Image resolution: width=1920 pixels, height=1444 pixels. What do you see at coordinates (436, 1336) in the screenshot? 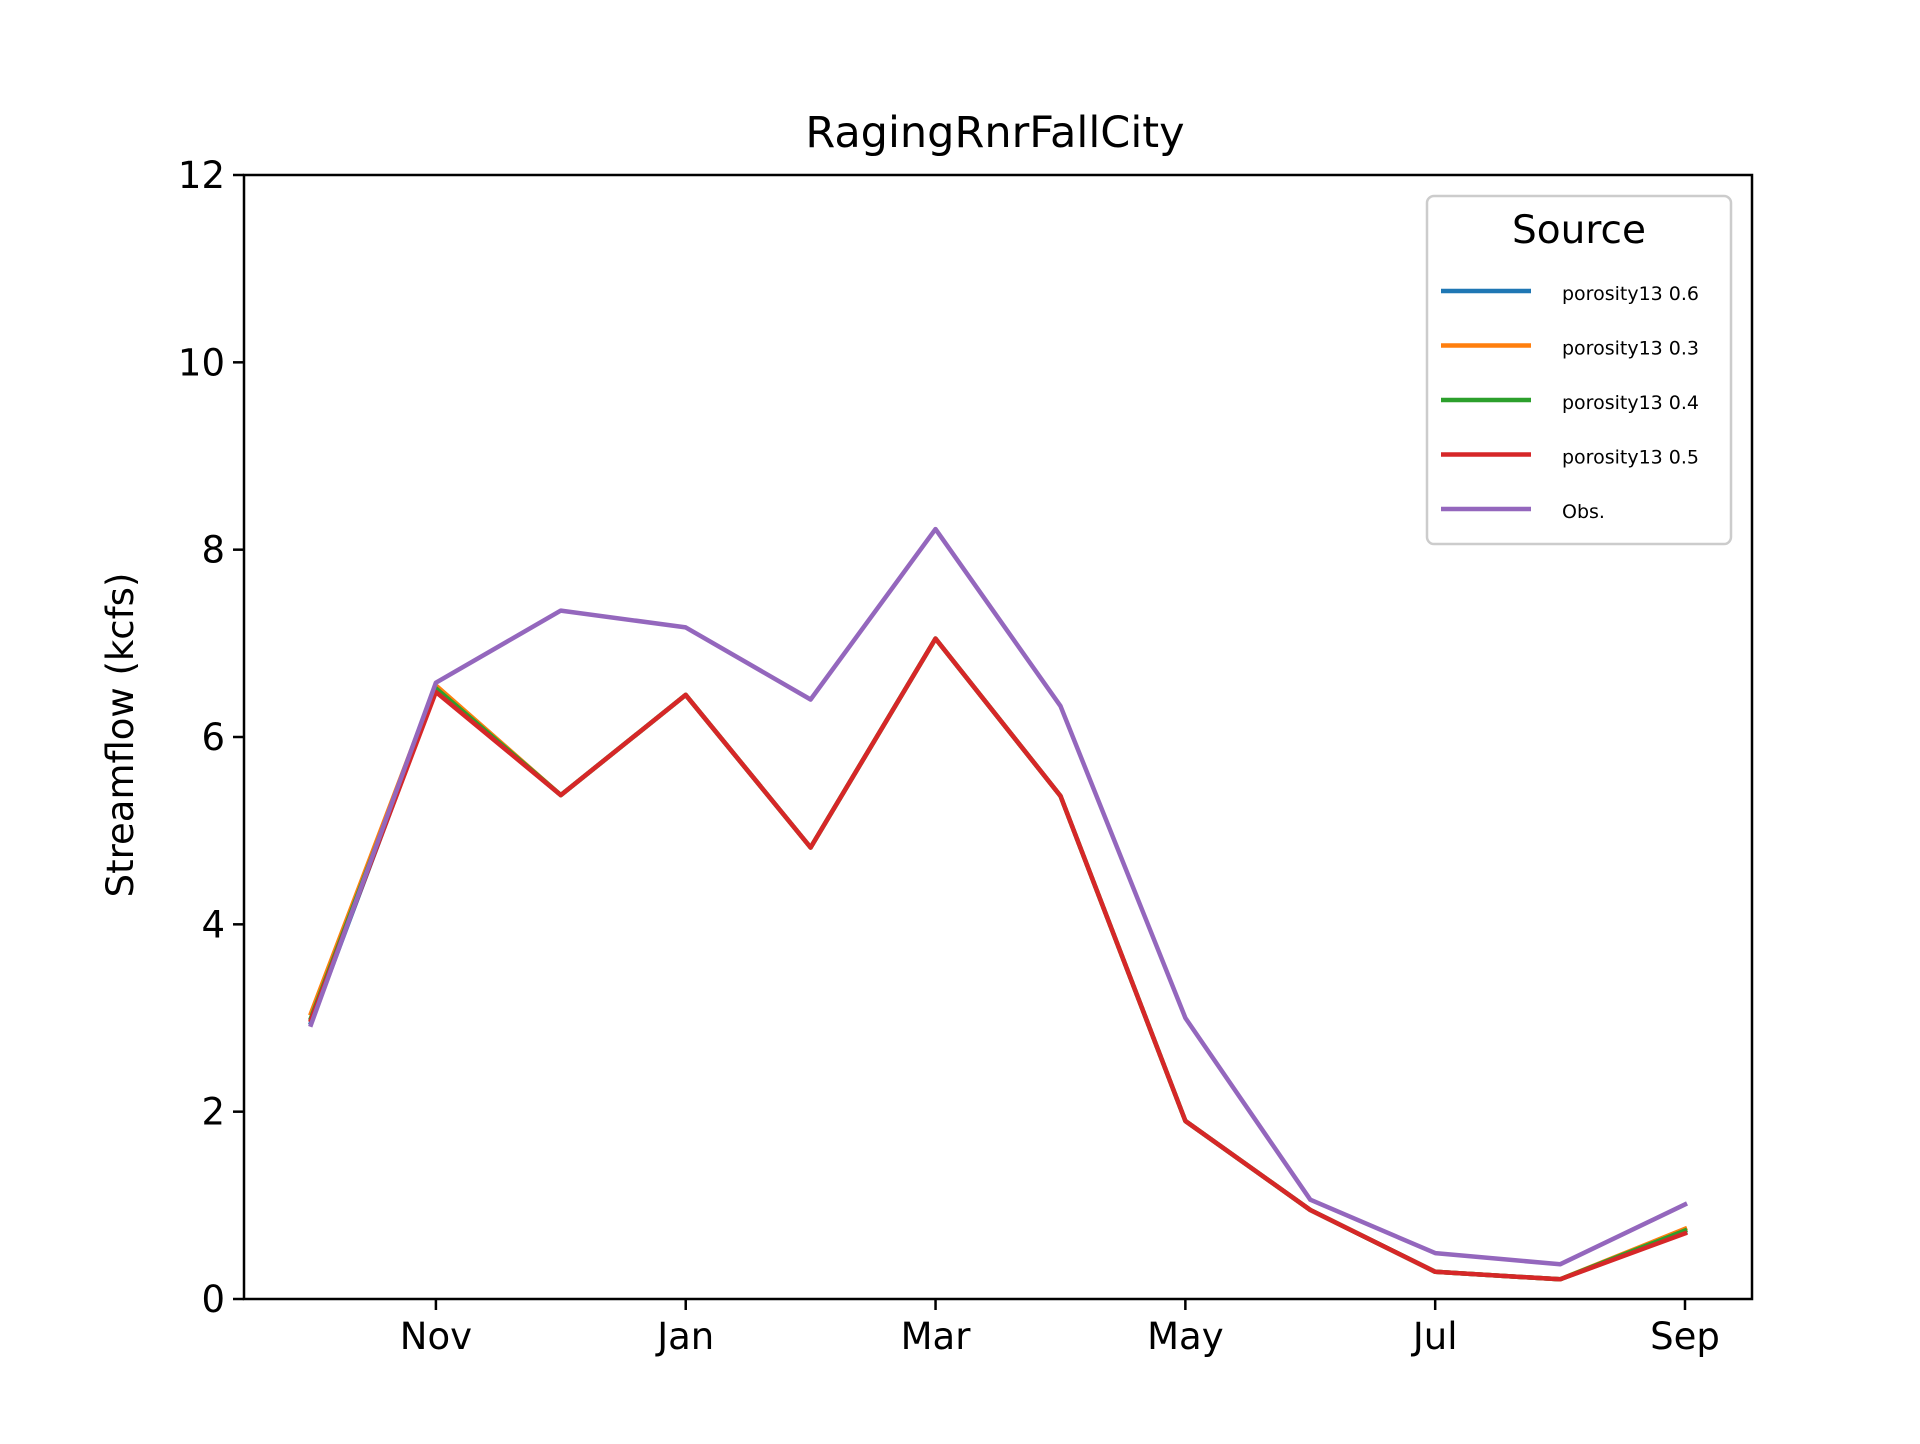
I see `x-tick-label: Nov` at bounding box center [436, 1336].